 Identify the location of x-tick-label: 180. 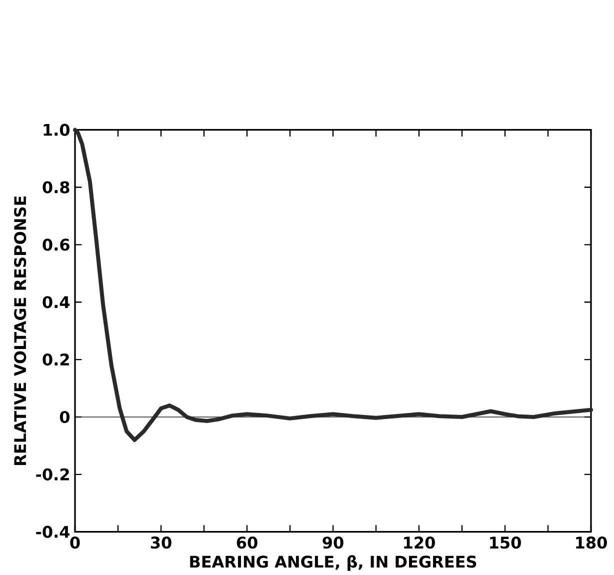
(591, 542).